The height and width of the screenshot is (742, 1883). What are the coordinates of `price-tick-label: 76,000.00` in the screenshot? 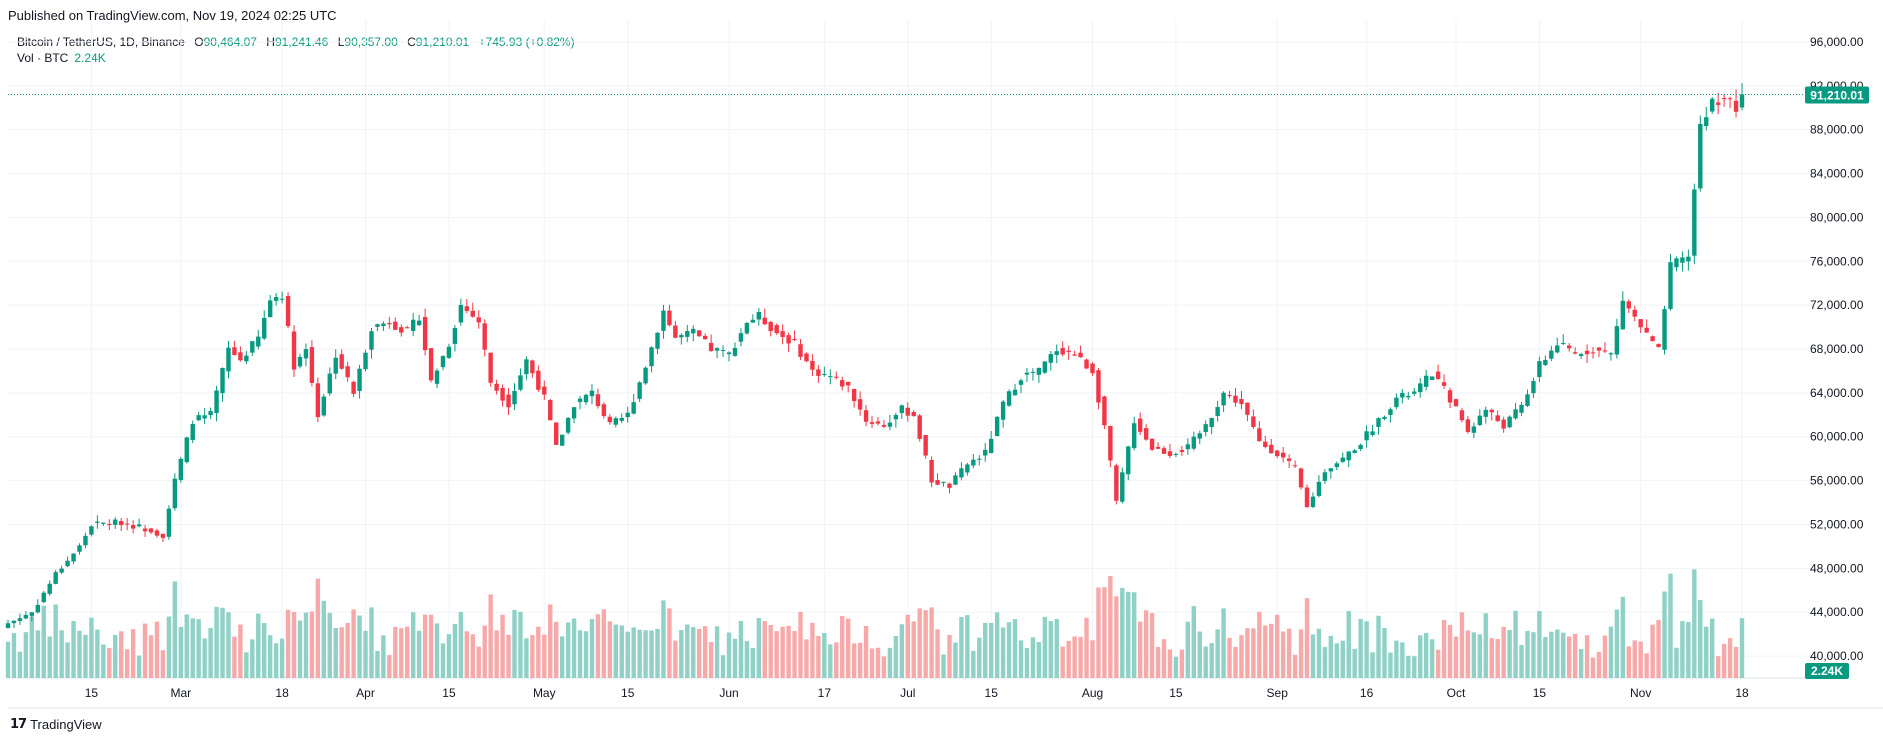 It's located at (1837, 261).